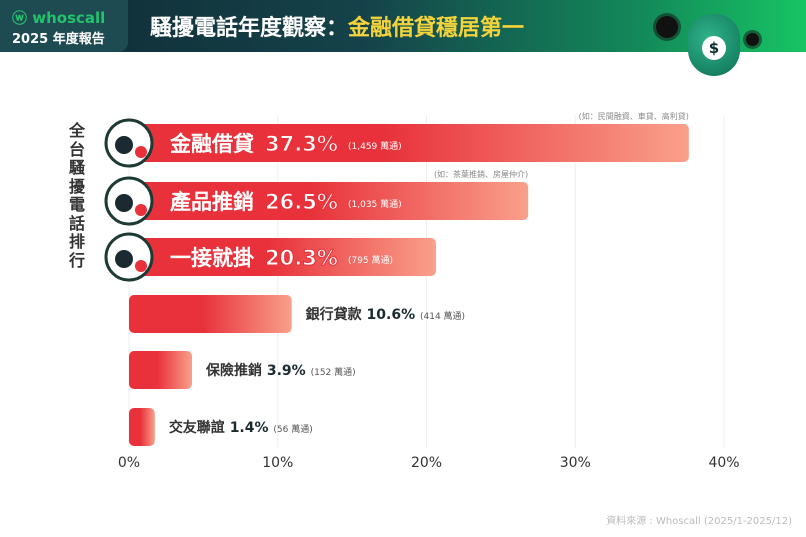 The width and height of the screenshot is (806, 537). What do you see at coordinates (393, 315) in the screenshot?
I see `value-label: 10.6%` at bounding box center [393, 315].